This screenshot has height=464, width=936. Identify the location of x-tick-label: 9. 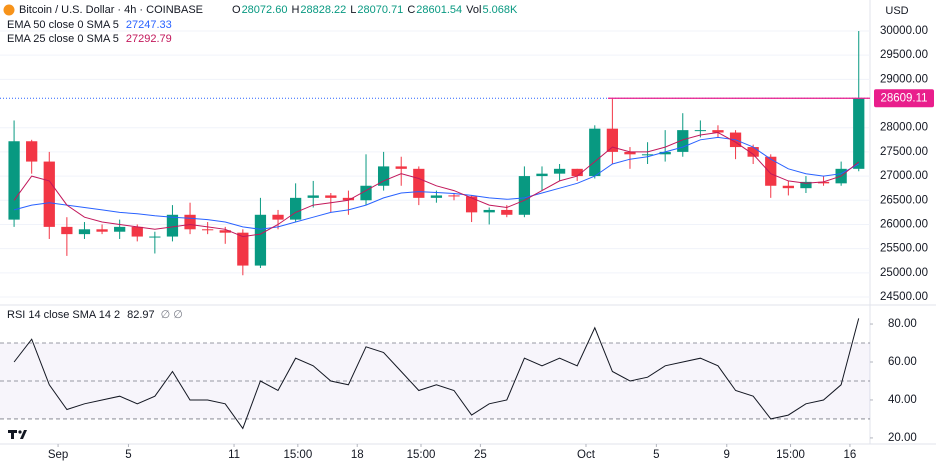
(727, 455).